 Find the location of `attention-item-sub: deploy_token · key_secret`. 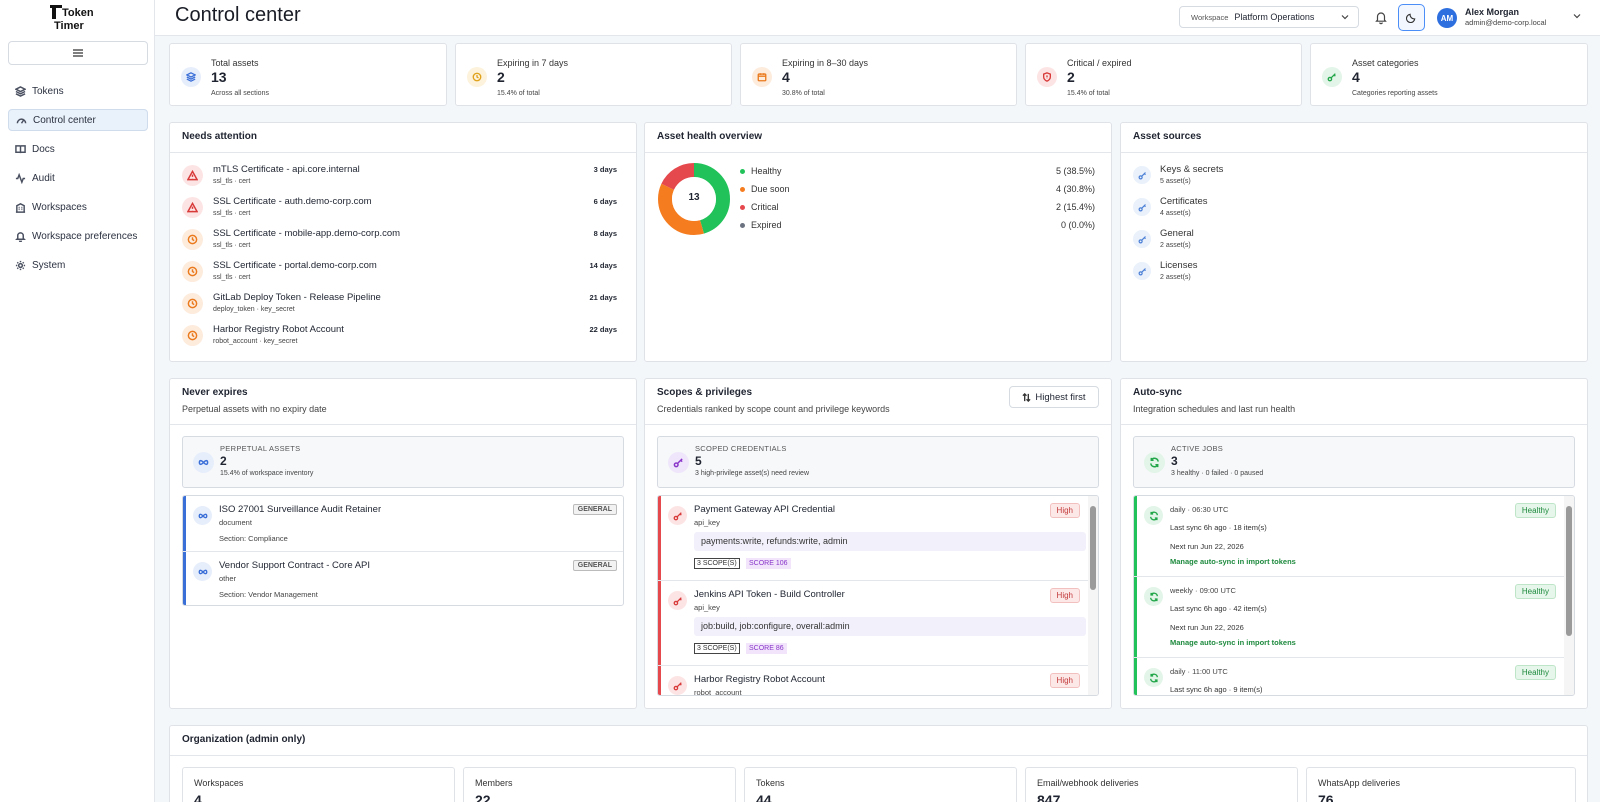

attention-item-sub: deploy_token · key_secret is located at coordinates (254, 309).